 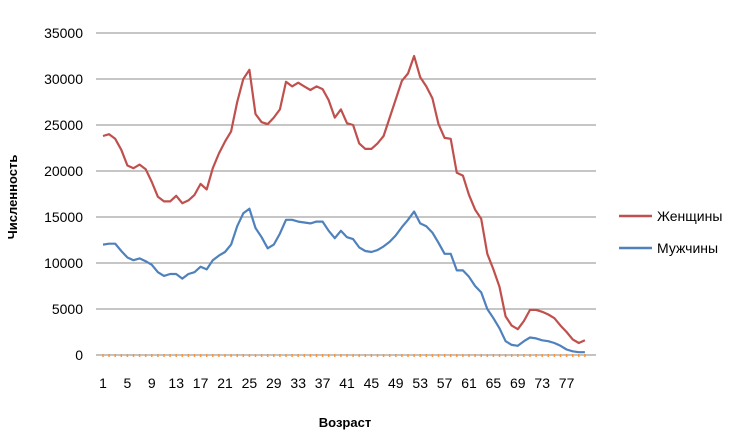 What do you see at coordinates (336, 383) in the screenshot?
I see `x-axis-ticks: 1 5 9 13 17 21 25 29 33 37 41 45 49 53 57 61 65 69 73 77` at bounding box center [336, 383].